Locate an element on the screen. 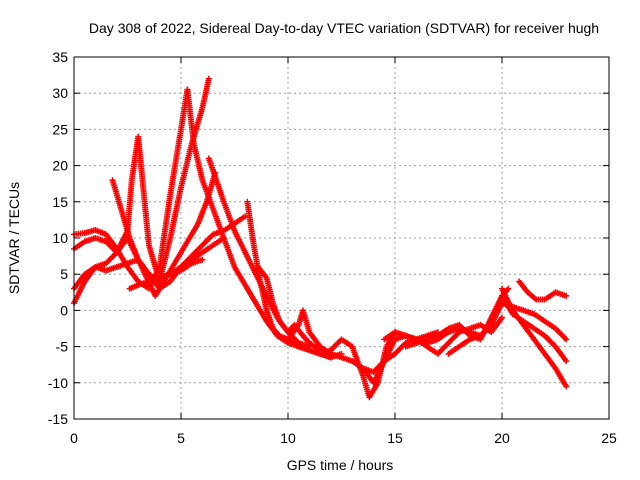 The height and width of the screenshot is (480, 640). x-tick-label: 0 is located at coordinates (74, 438).